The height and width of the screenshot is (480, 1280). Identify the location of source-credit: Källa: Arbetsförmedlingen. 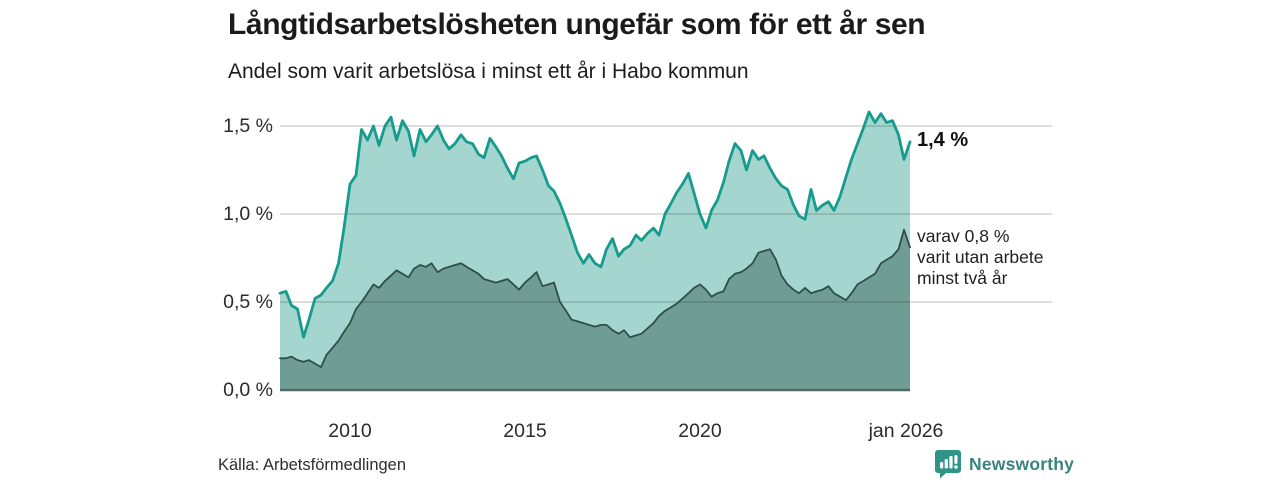
(312, 465).